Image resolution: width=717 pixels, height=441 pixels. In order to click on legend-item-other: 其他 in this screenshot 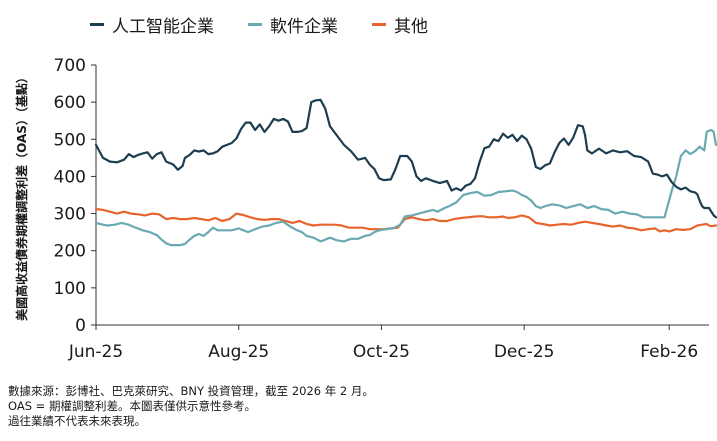, I will do `click(400, 24)`.